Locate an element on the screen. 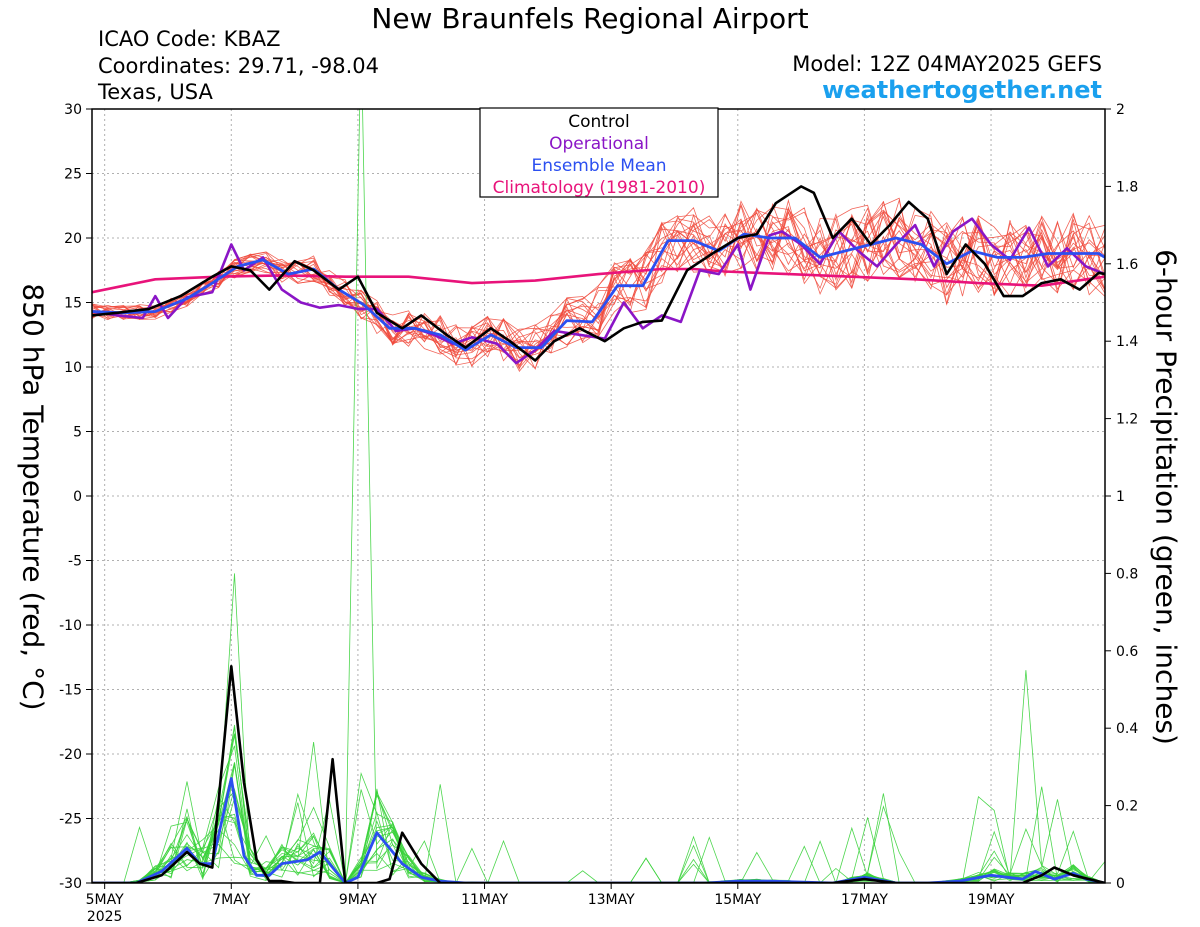 This screenshot has height=927, width=1200. legend-entry-ensemble-mean: Ensemble Mean is located at coordinates (598, 166).